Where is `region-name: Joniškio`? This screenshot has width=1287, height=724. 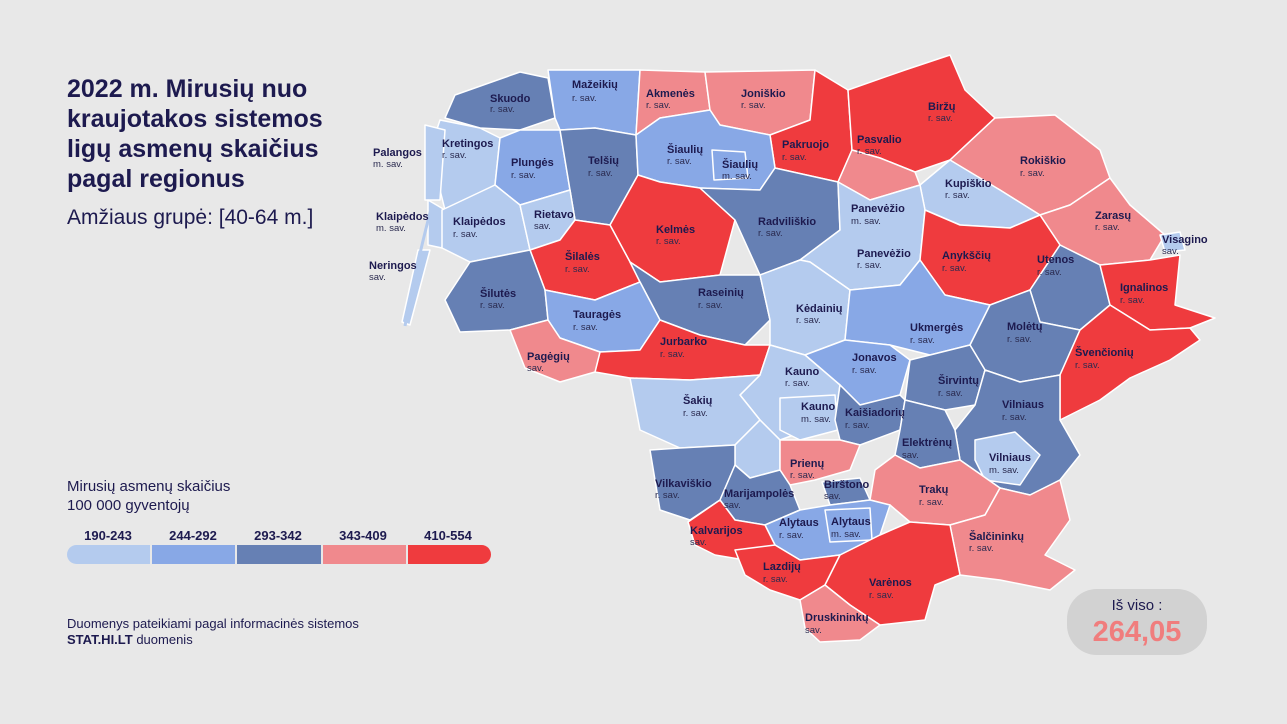
region-name: Joniškio is located at coordinates (763, 94).